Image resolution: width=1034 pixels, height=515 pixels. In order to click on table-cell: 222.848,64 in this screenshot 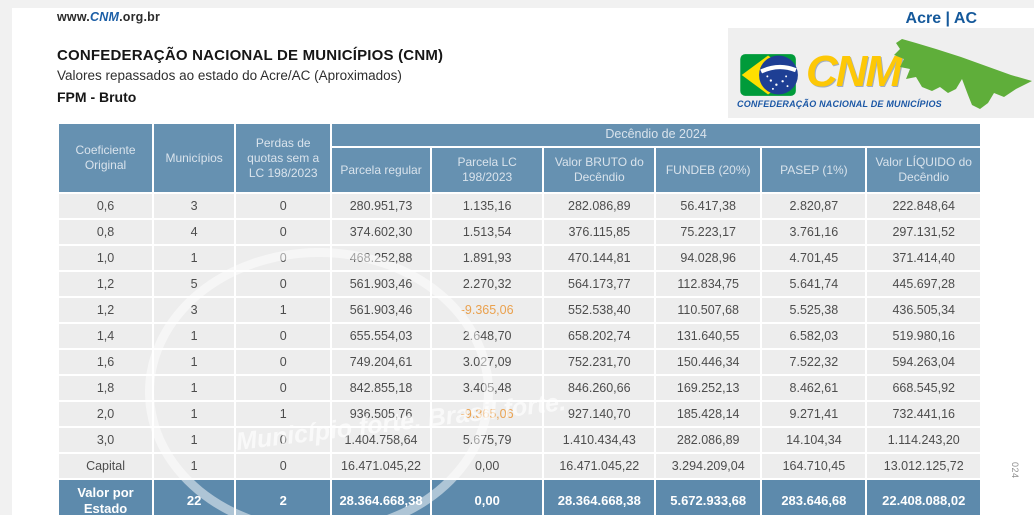, I will do `click(923, 206)`.